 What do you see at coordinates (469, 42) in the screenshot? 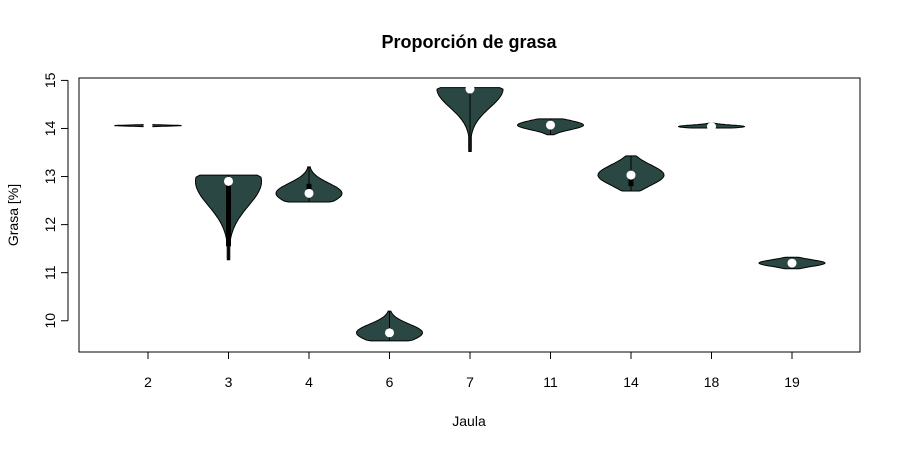
I see `chart-title: Proporción de grasa` at bounding box center [469, 42].